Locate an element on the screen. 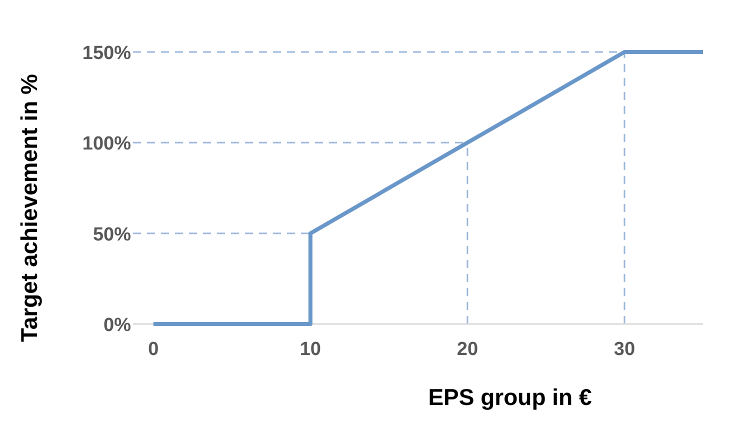  y-tick-label: 0% is located at coordinates (118, 325).